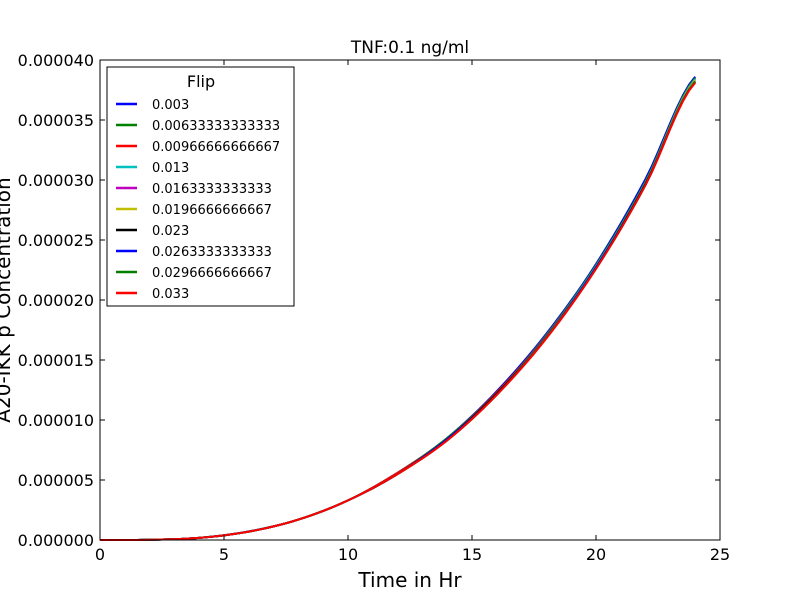 This screenshot has width=800, height=600. What do you see at coordinates (216, 126) in the screenshot?
I see `legend-entry-2: 0.00633333333333` at bounding box center [216, 126].